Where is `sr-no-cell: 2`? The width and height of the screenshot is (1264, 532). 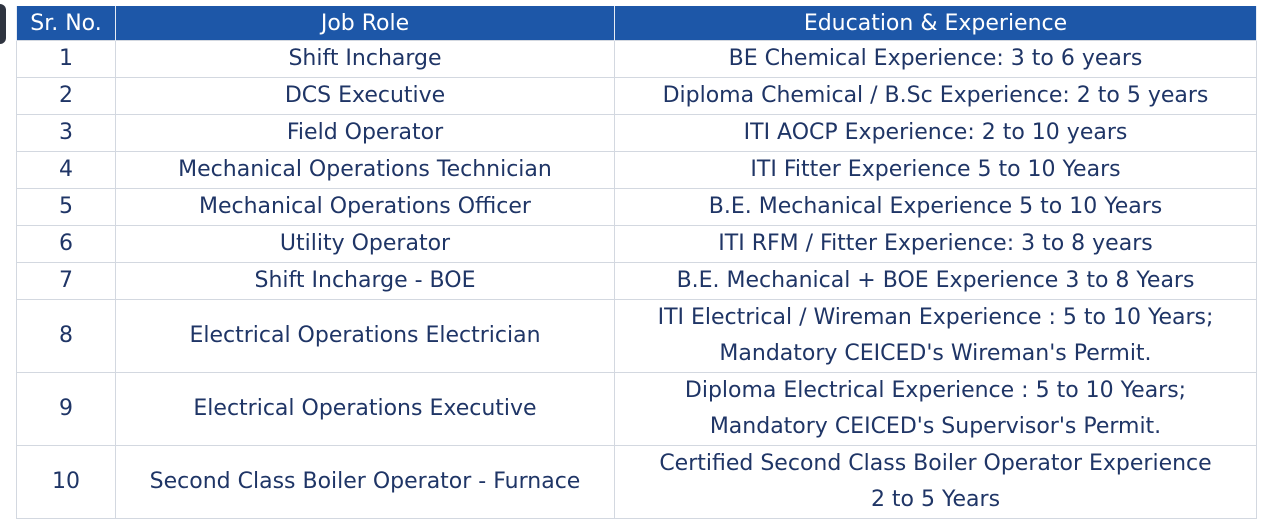 sr-no-cell: 2 is located at coordinates (66, 96).